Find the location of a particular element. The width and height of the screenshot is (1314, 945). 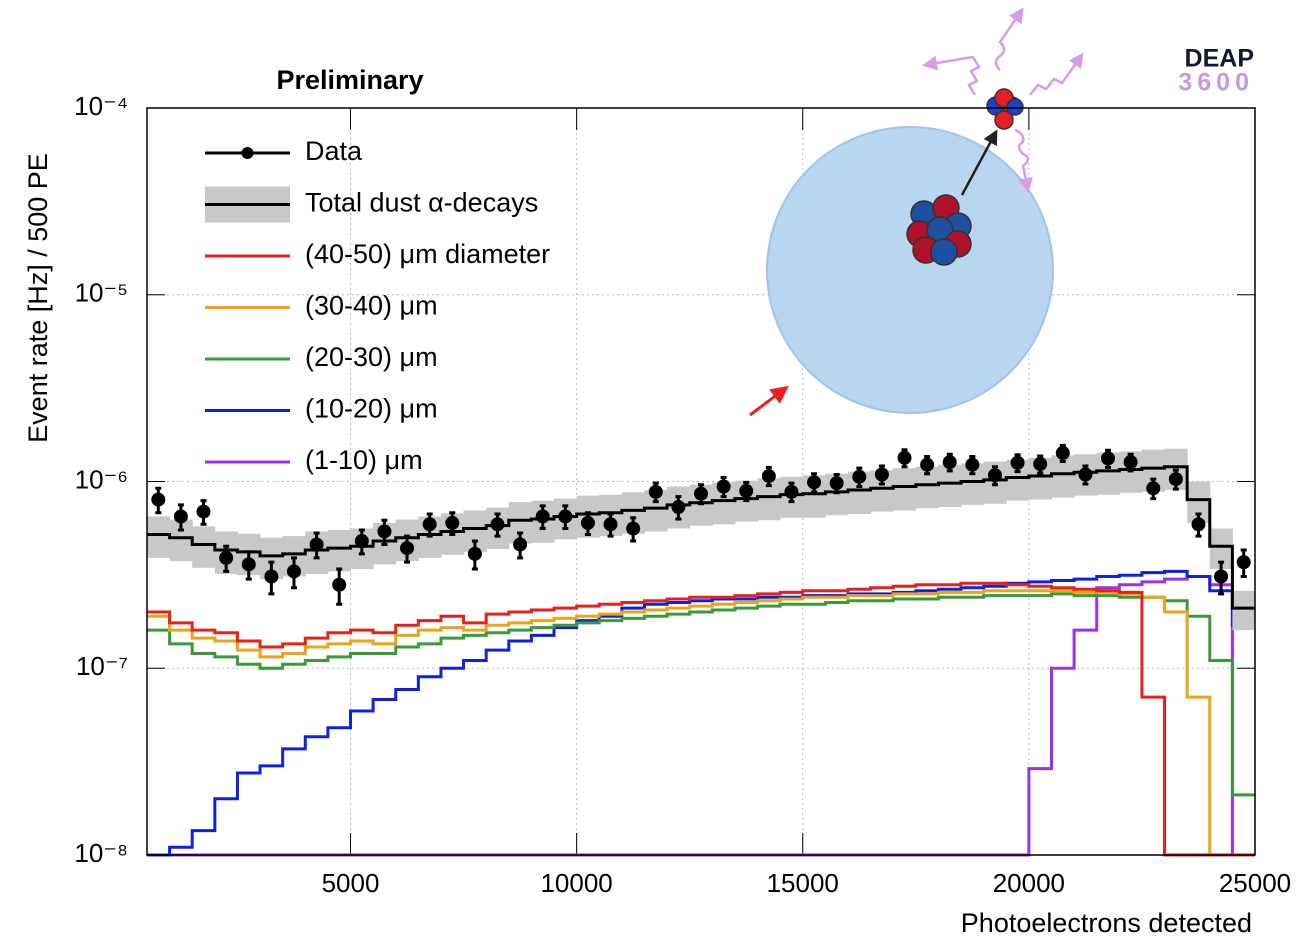

argon-sphere is located at coordinates (910, 270).